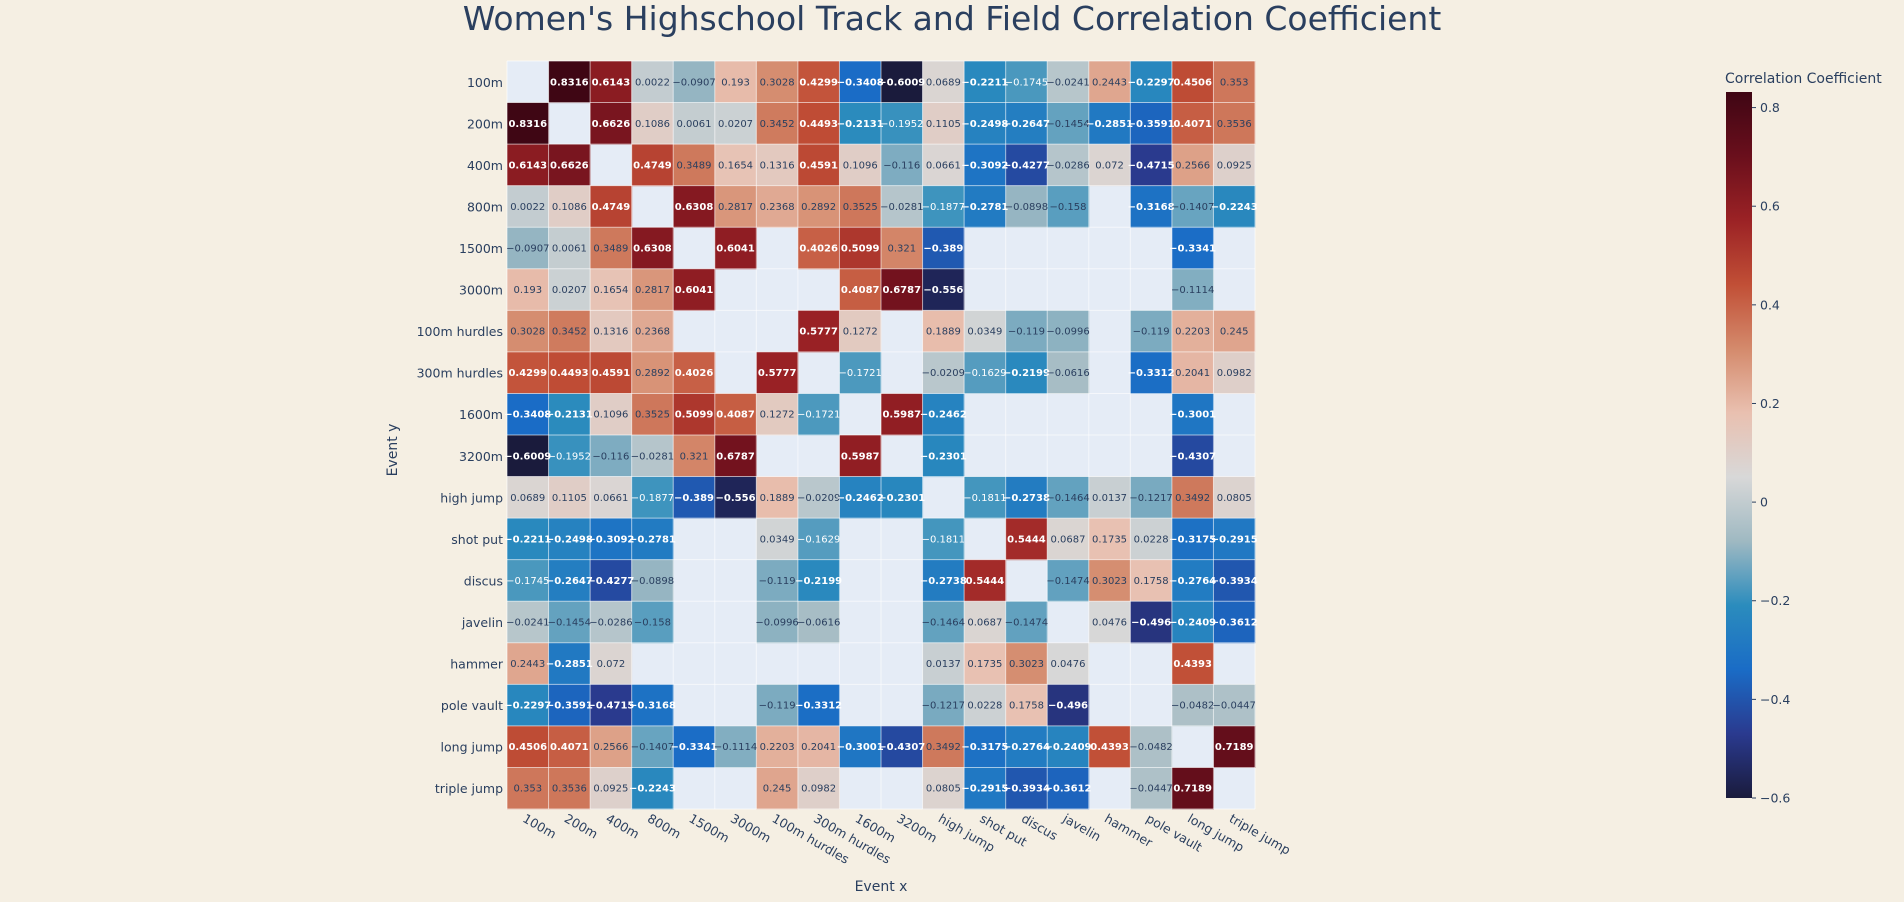 The height and width of the screenshot is (902, 1904). What do you see at coordinates (527, 373) in the screenshot?
I see `cell-value-label: 0.4299` at bounding box center [527, 373].